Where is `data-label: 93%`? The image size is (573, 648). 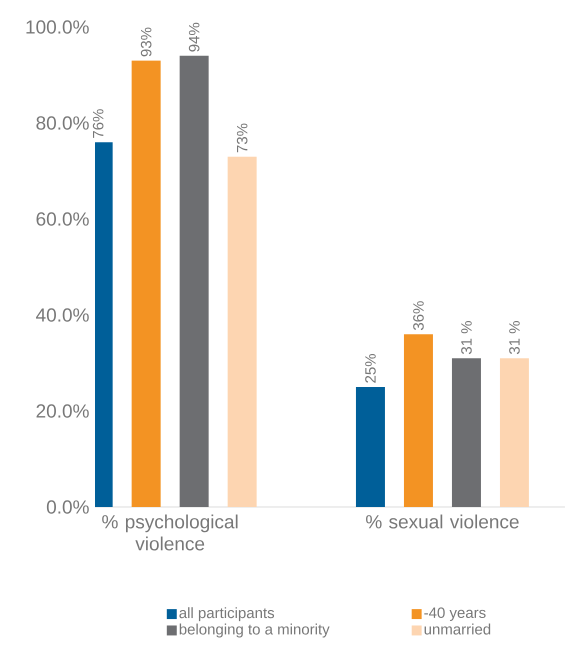 data-label: 93% is located at coordinates (146, 42).